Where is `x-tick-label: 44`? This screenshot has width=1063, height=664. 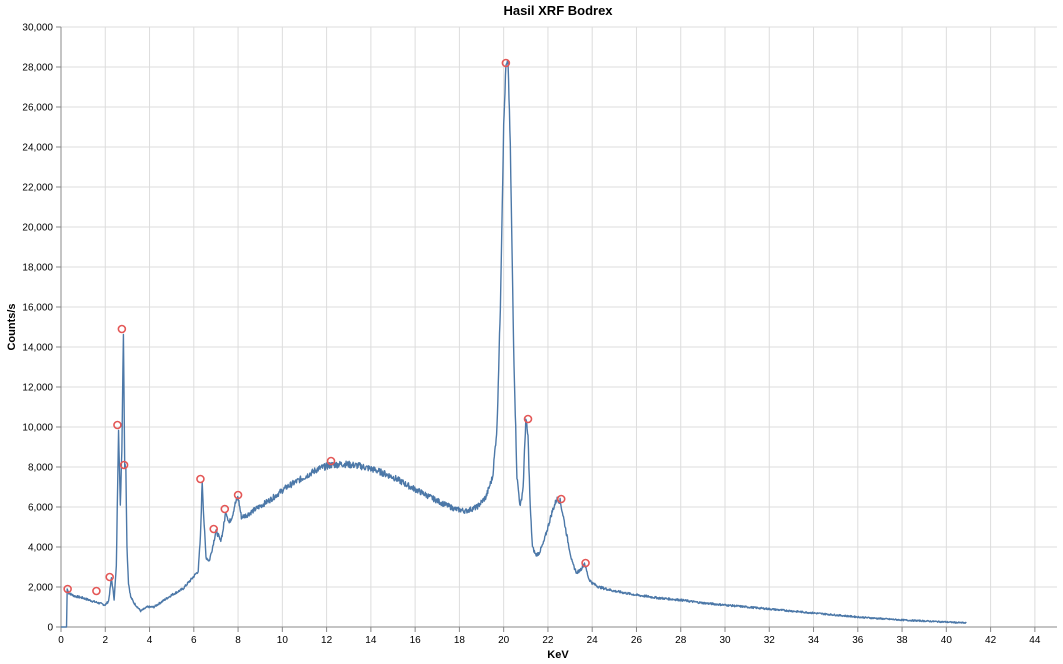 x-tick-label: 44 is located at coordinates (1035, 640).